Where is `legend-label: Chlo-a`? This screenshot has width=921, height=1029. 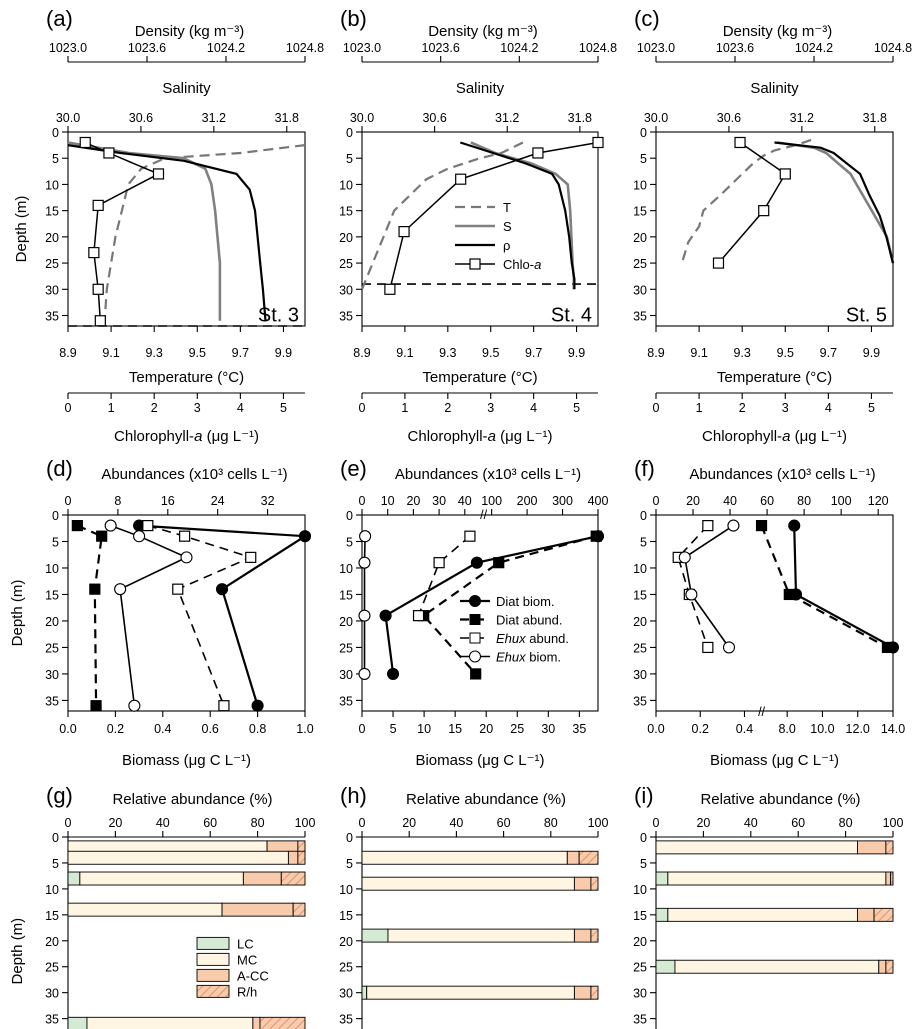 legend-label: Chlo-a is located at coordinates (522, 264).